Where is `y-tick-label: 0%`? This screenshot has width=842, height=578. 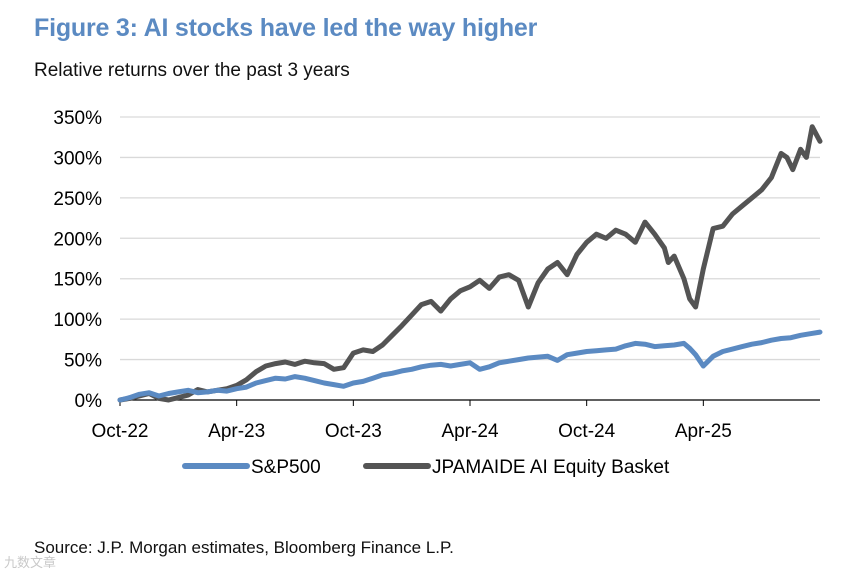
y-tick-label: 0% is located at coordinates (89, 401).